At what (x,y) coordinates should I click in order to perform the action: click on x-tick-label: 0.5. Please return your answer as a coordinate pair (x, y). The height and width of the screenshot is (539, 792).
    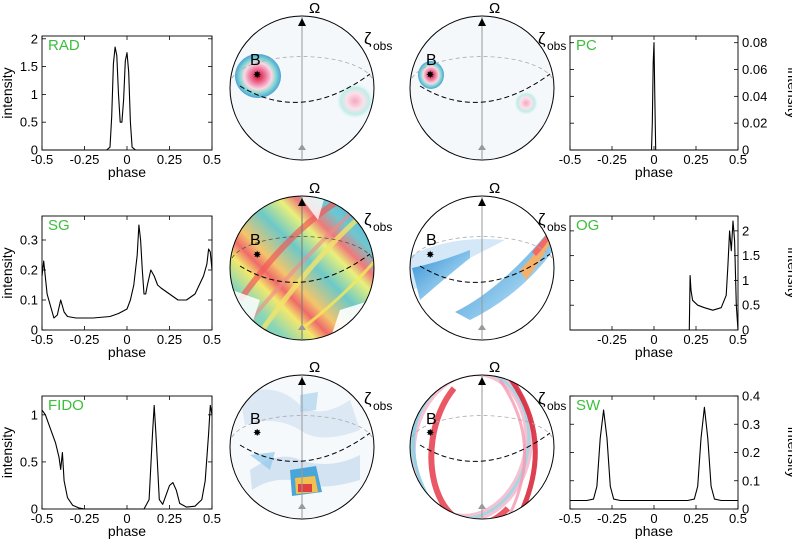
    Looking at the image, I should click on (738, 159).